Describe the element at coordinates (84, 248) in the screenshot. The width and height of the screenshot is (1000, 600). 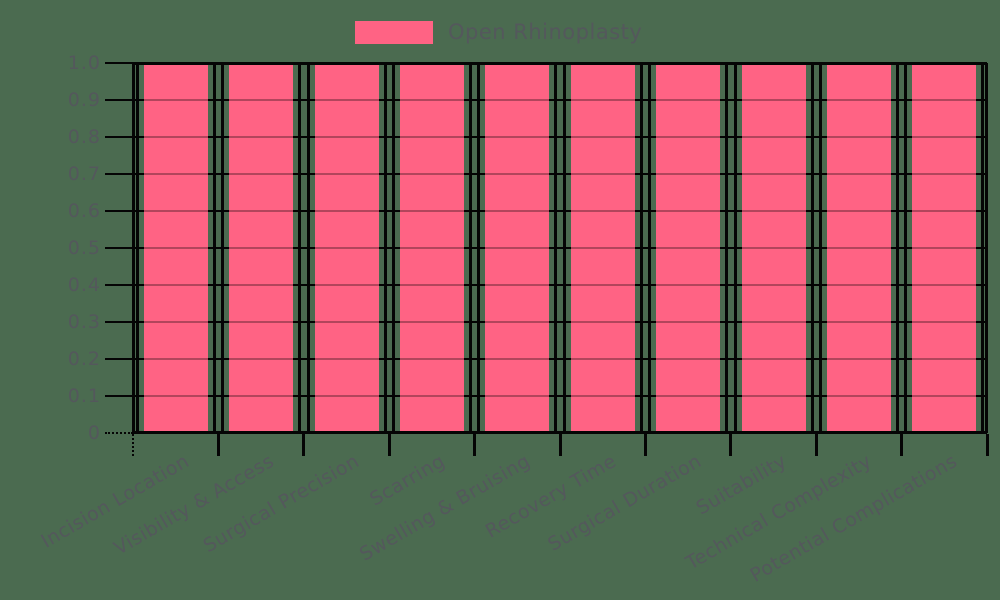
I see `y-tick-label: 0.5` at that location.